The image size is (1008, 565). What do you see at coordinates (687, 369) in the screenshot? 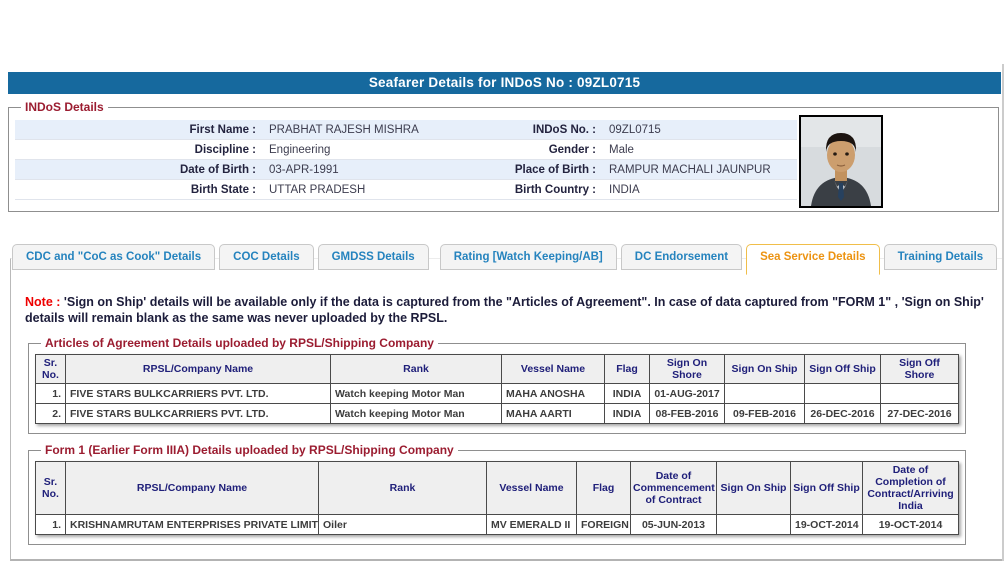
I see `header-cell-sign-on-shore: Sign On Shore` at bounding box center [687, 369].